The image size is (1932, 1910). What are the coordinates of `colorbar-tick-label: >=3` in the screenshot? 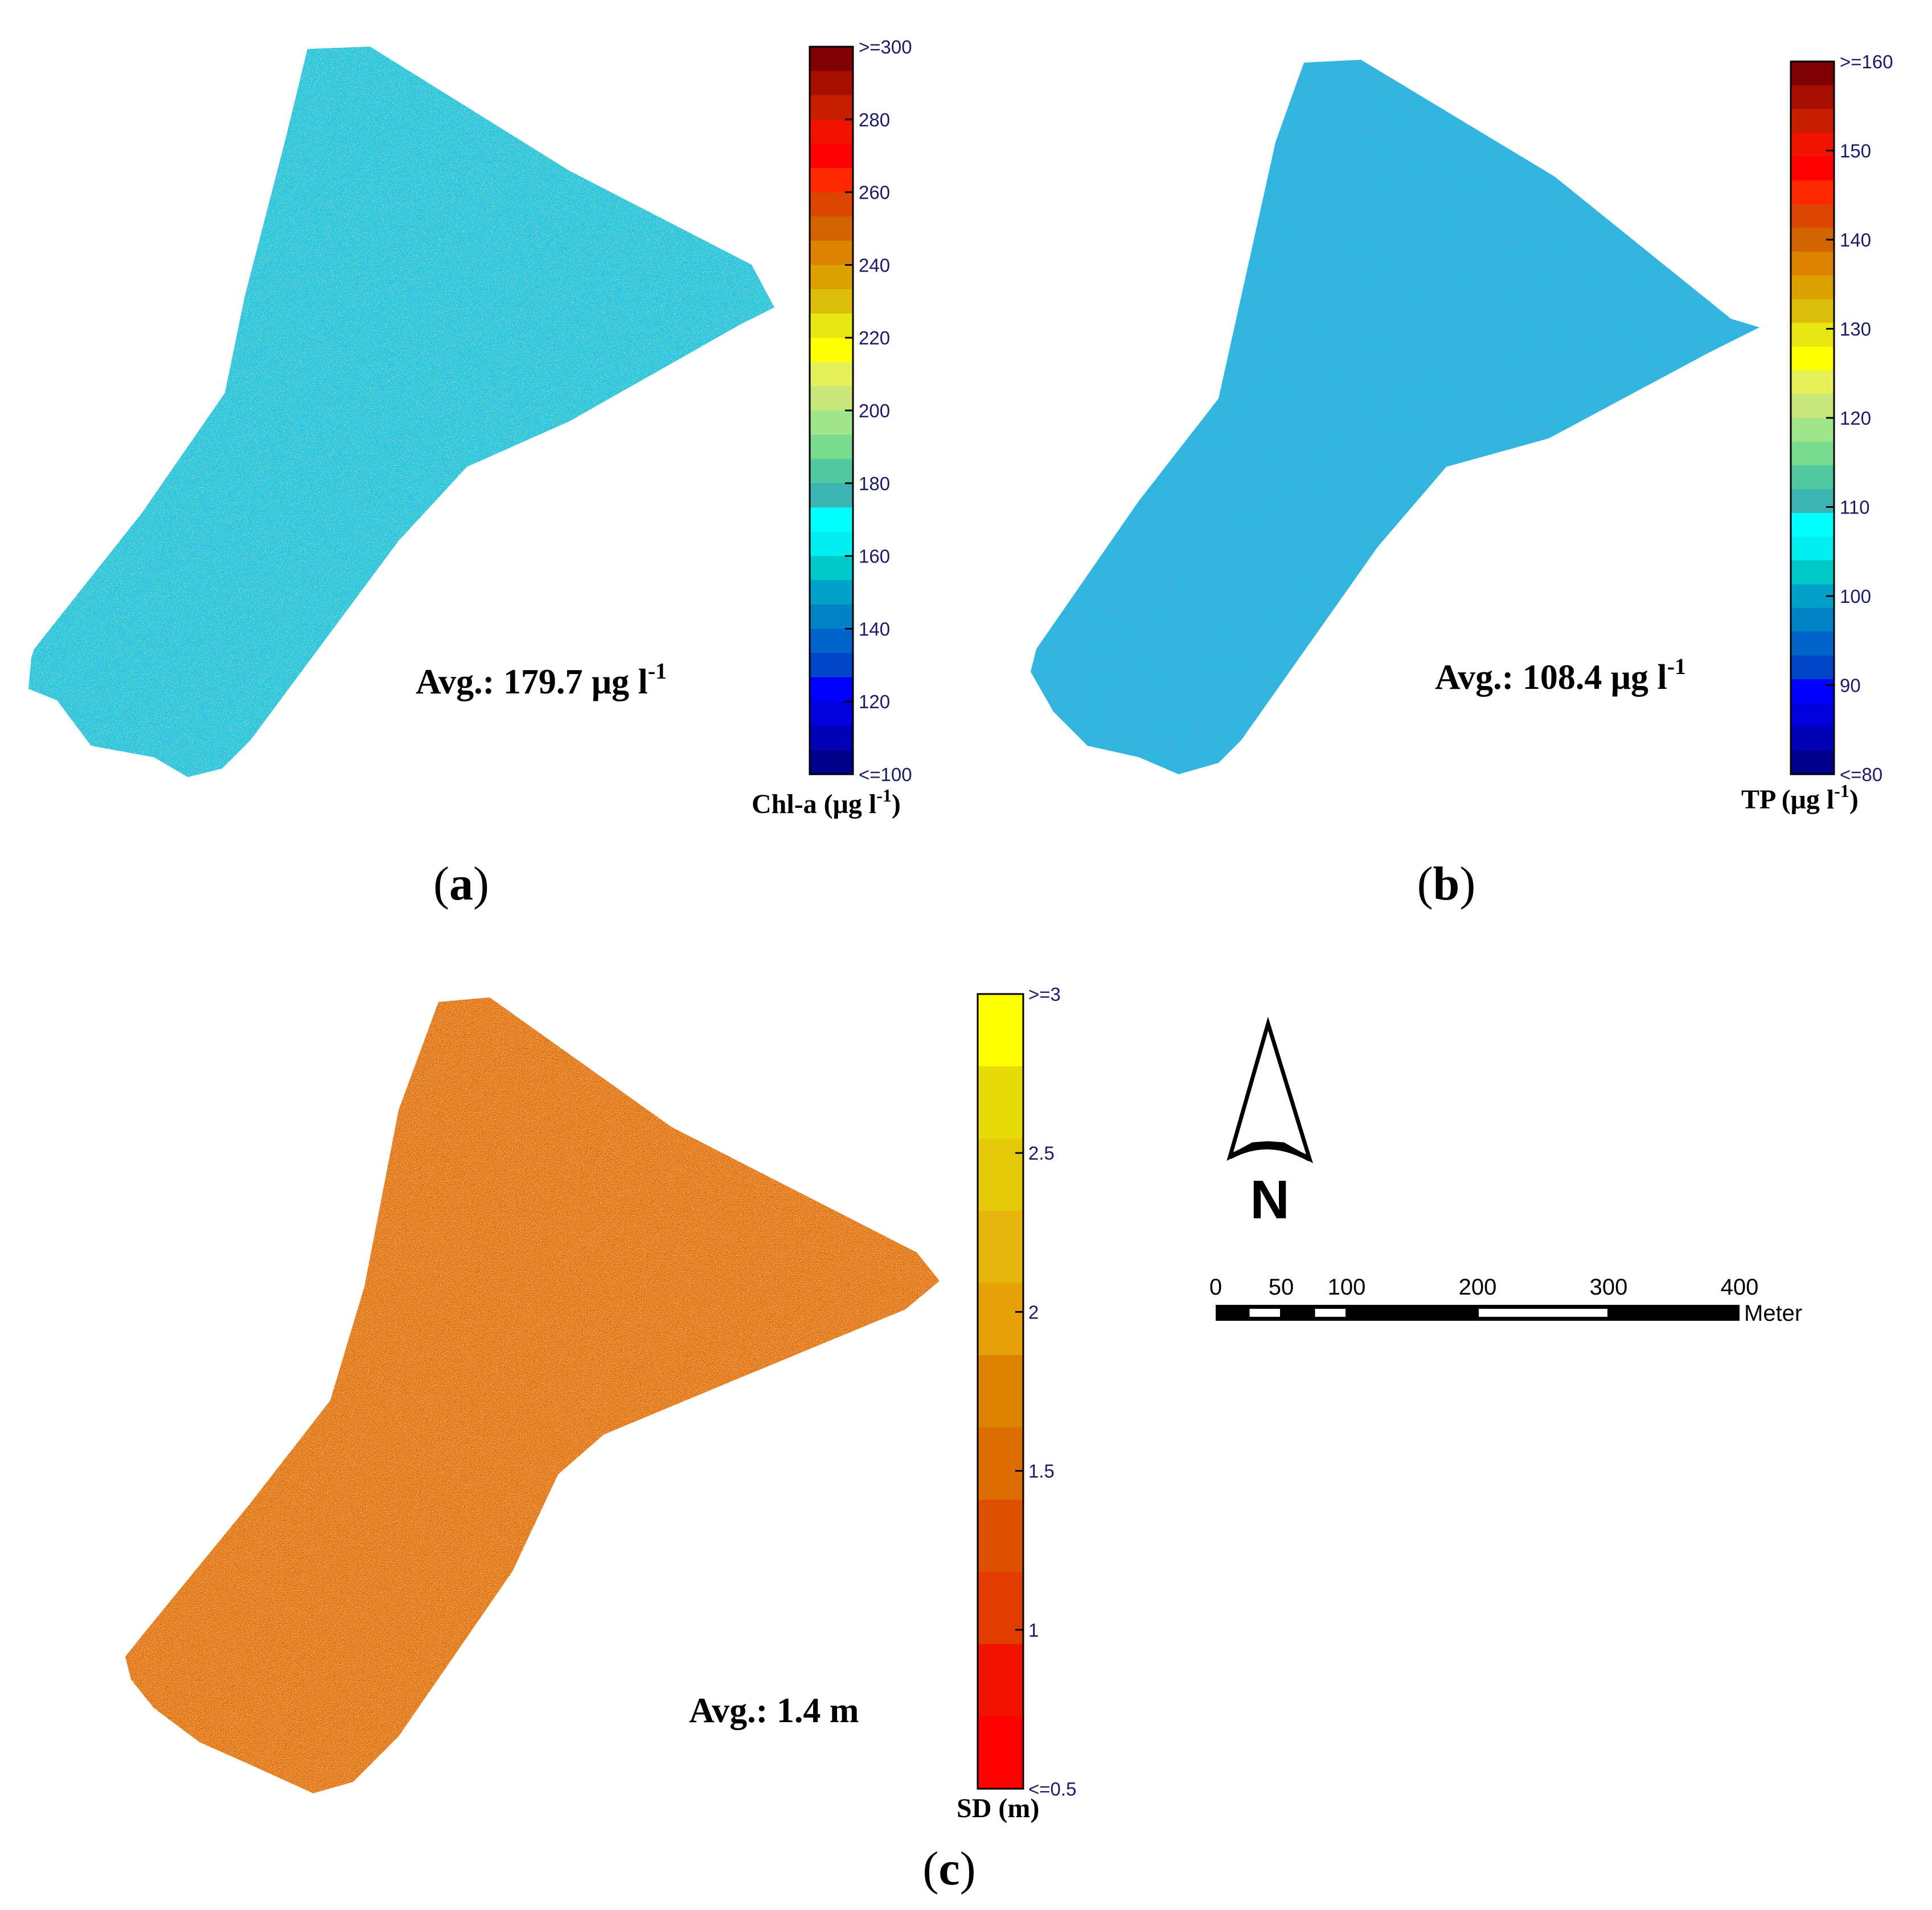 It's located at (1044, 994).